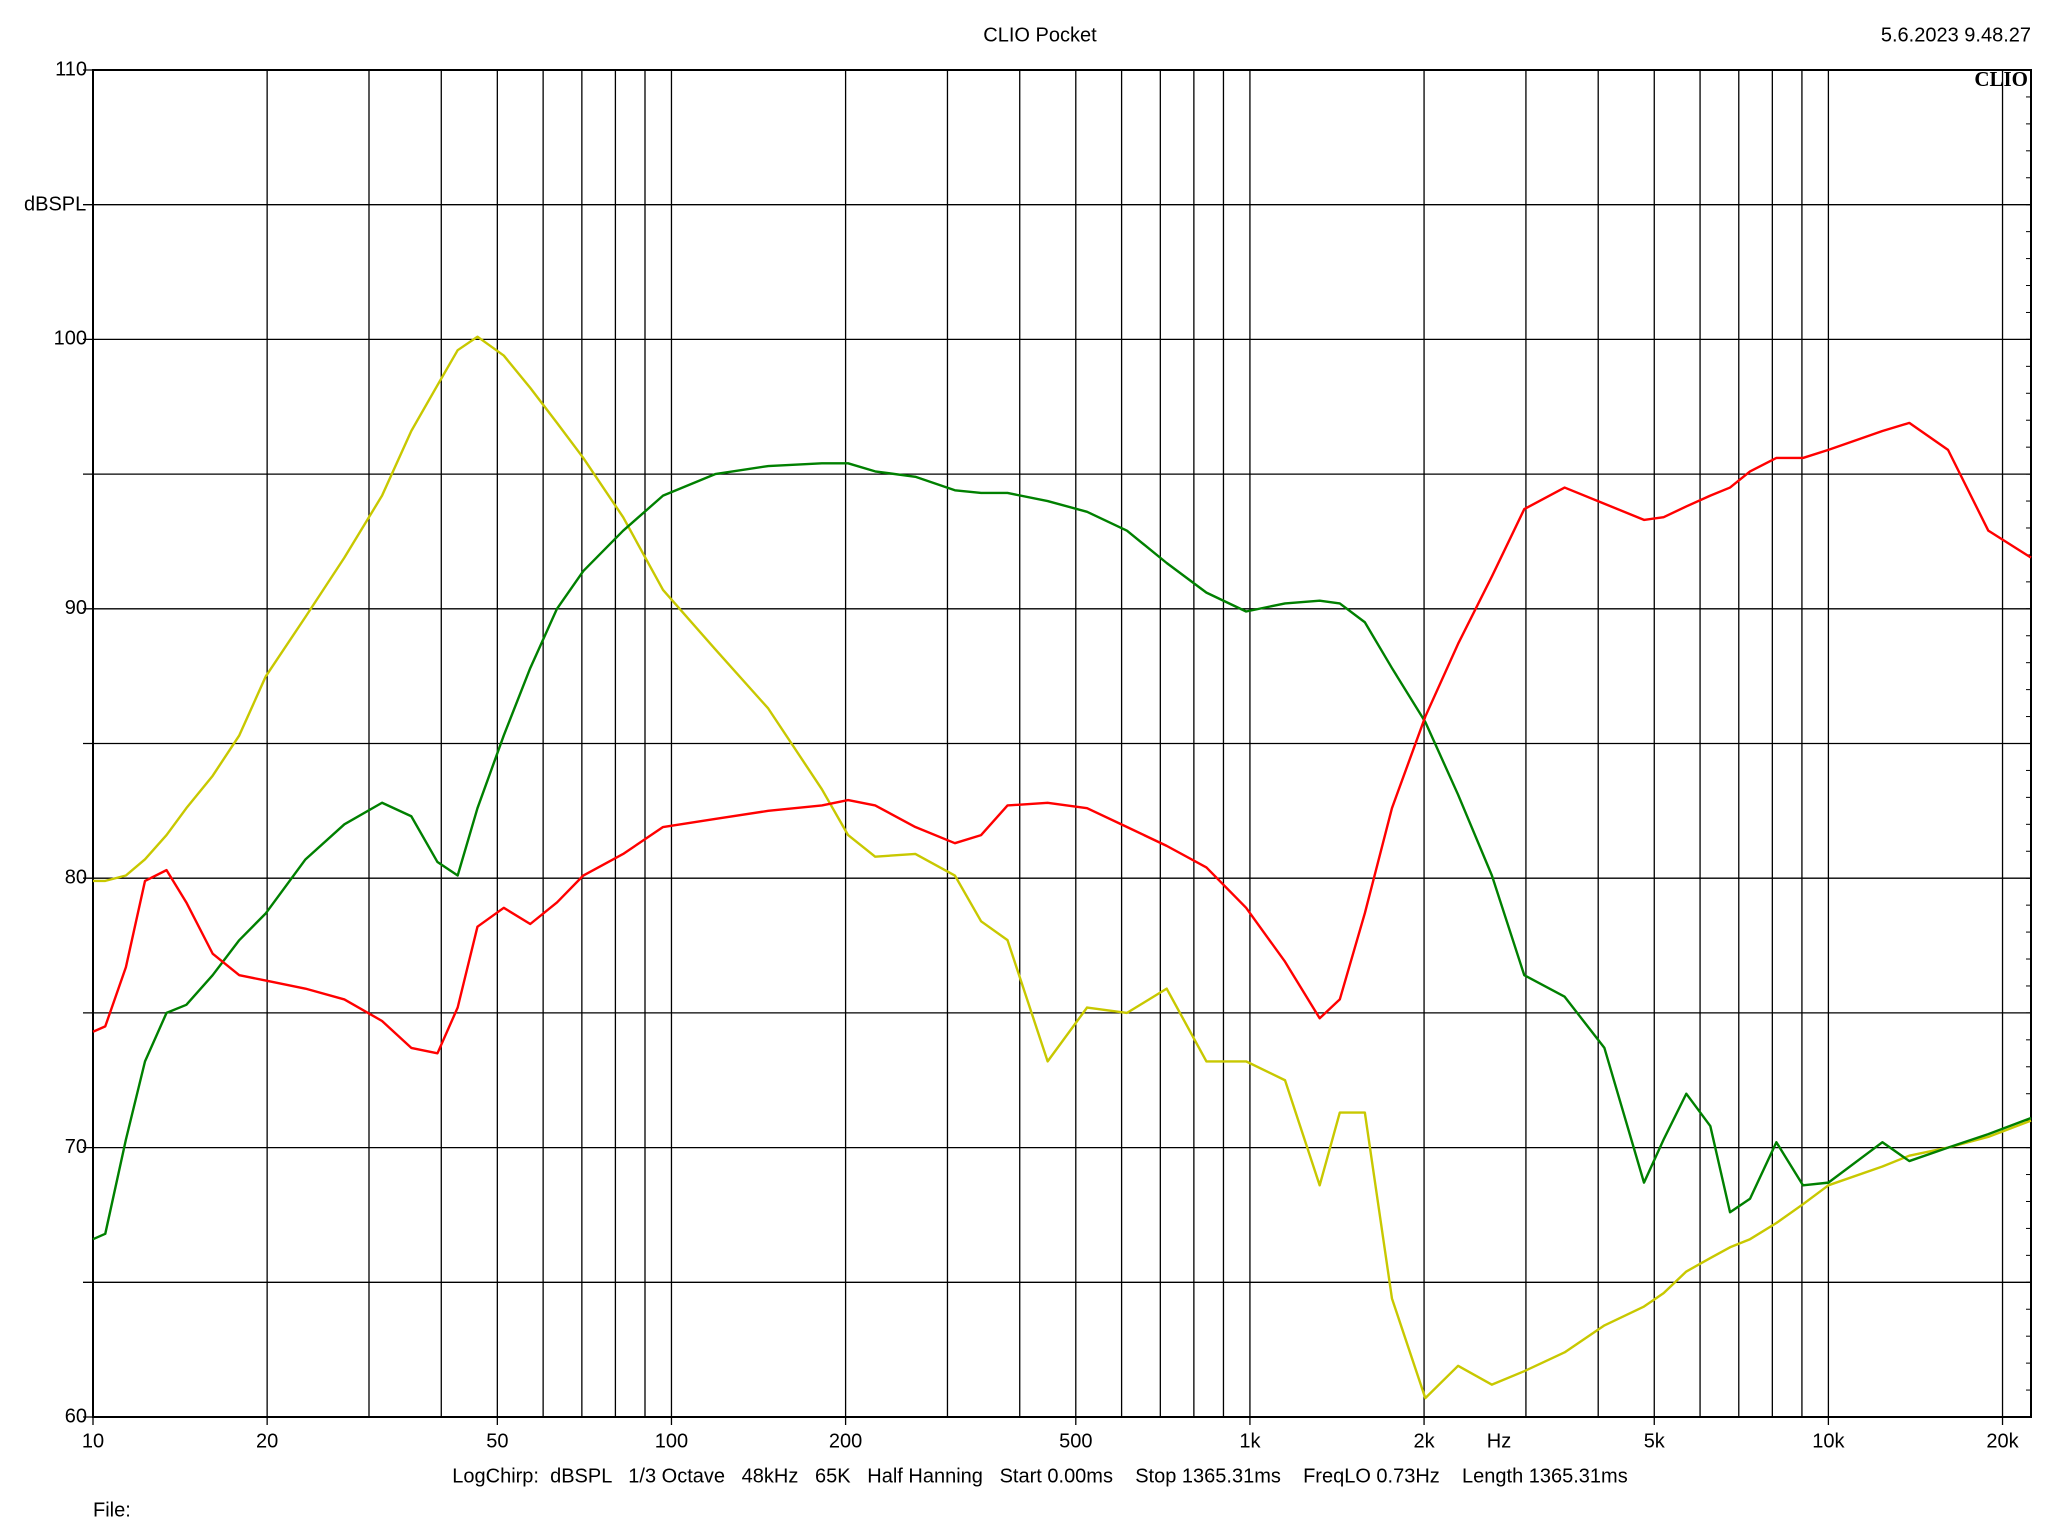 The height and width of the screenshot is (1536, 2048). What do you see at coordinates (1040, 35) in the screenshot?
I see `chart-title: CLIO Pocket` at bounding box center [1040, 35].